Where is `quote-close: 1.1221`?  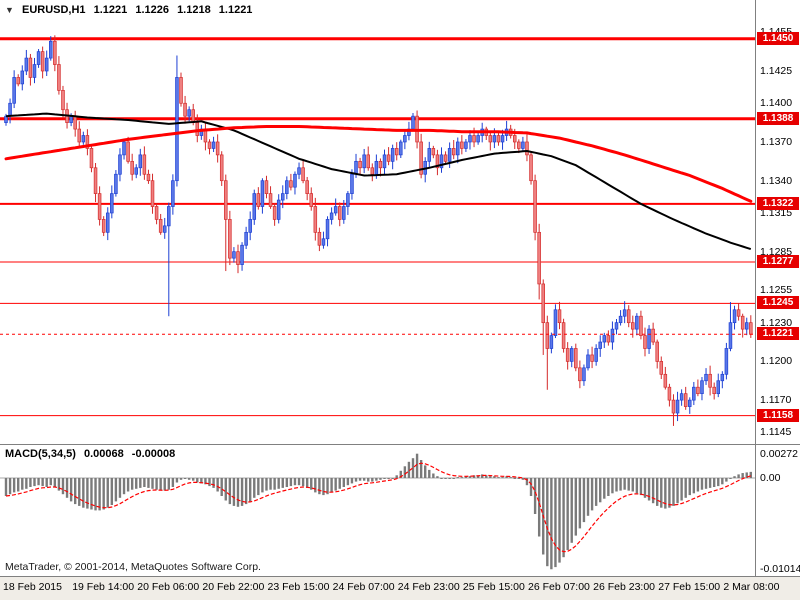 quote-close: 1.1221 is located at coordinates (235, 10).